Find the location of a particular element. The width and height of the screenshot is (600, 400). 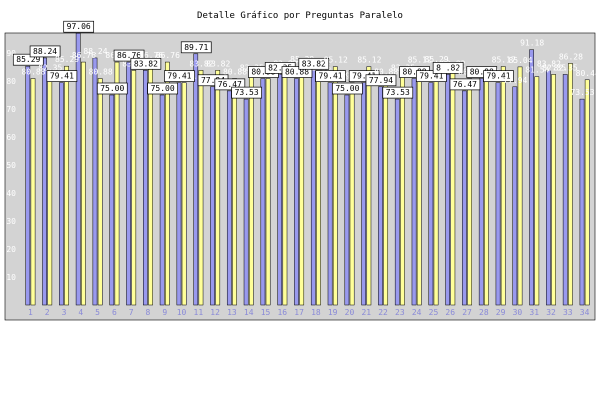

data-label-series-b: 85.04 is located at coordinates (520, 60).